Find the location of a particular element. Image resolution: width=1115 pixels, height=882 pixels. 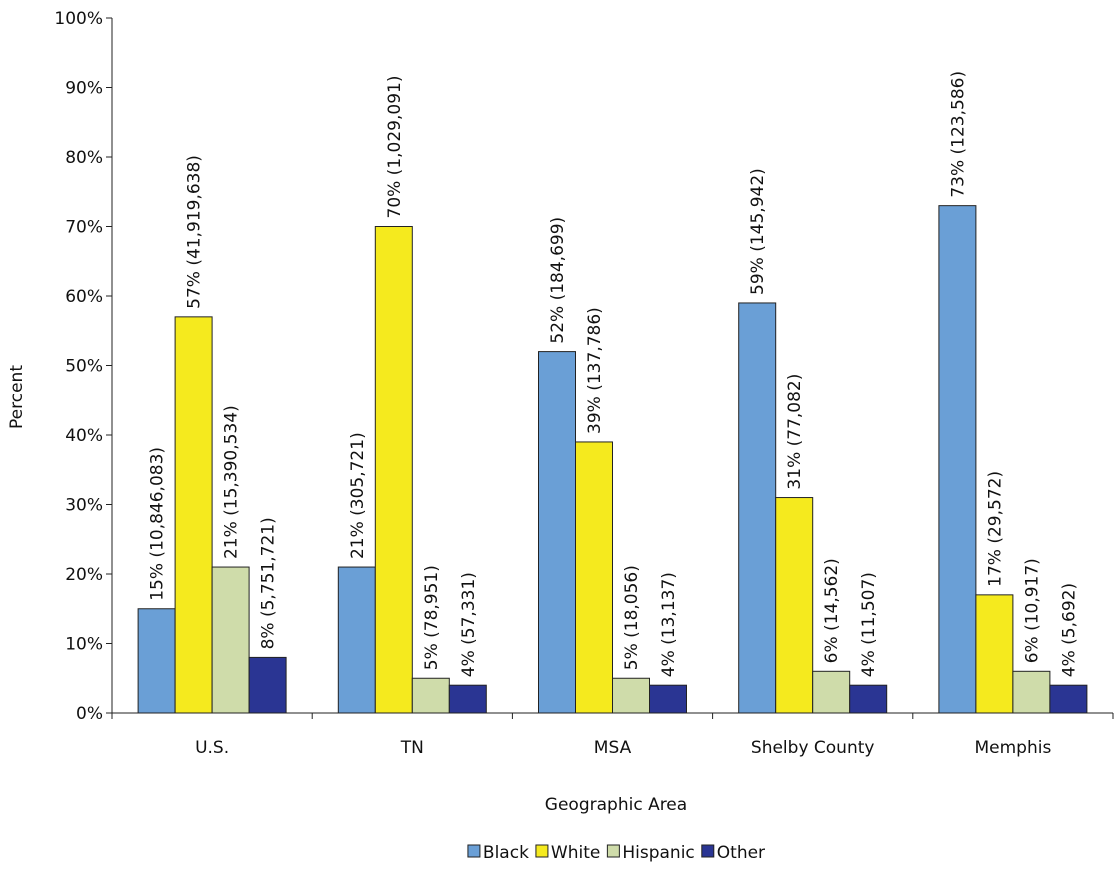

data-label: 4% (5,692) is located at coordinates (1069, 630).